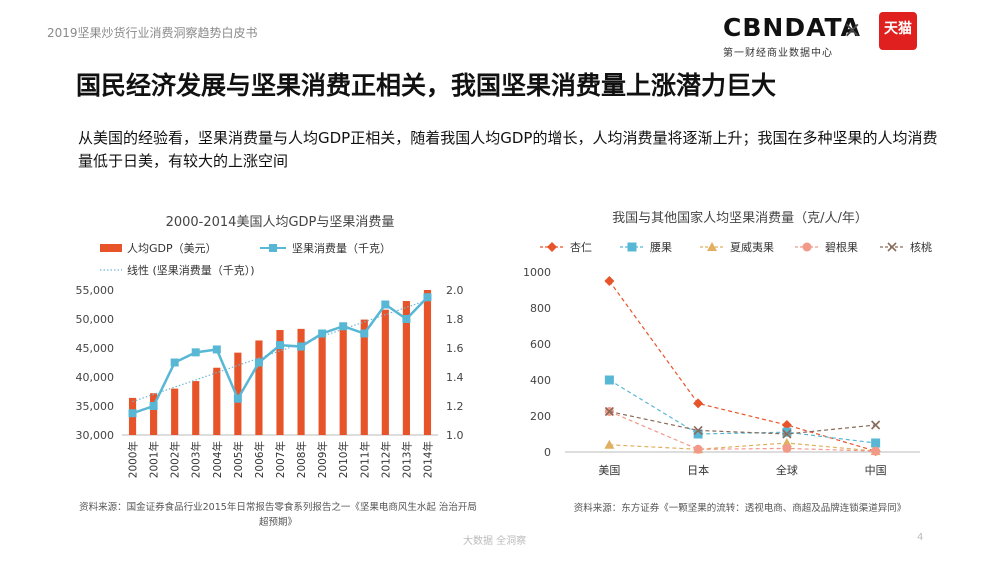  Describe the element at coordinates (385, 459) in the screenshot. I see `x-tick-label: 2012年` at that location.